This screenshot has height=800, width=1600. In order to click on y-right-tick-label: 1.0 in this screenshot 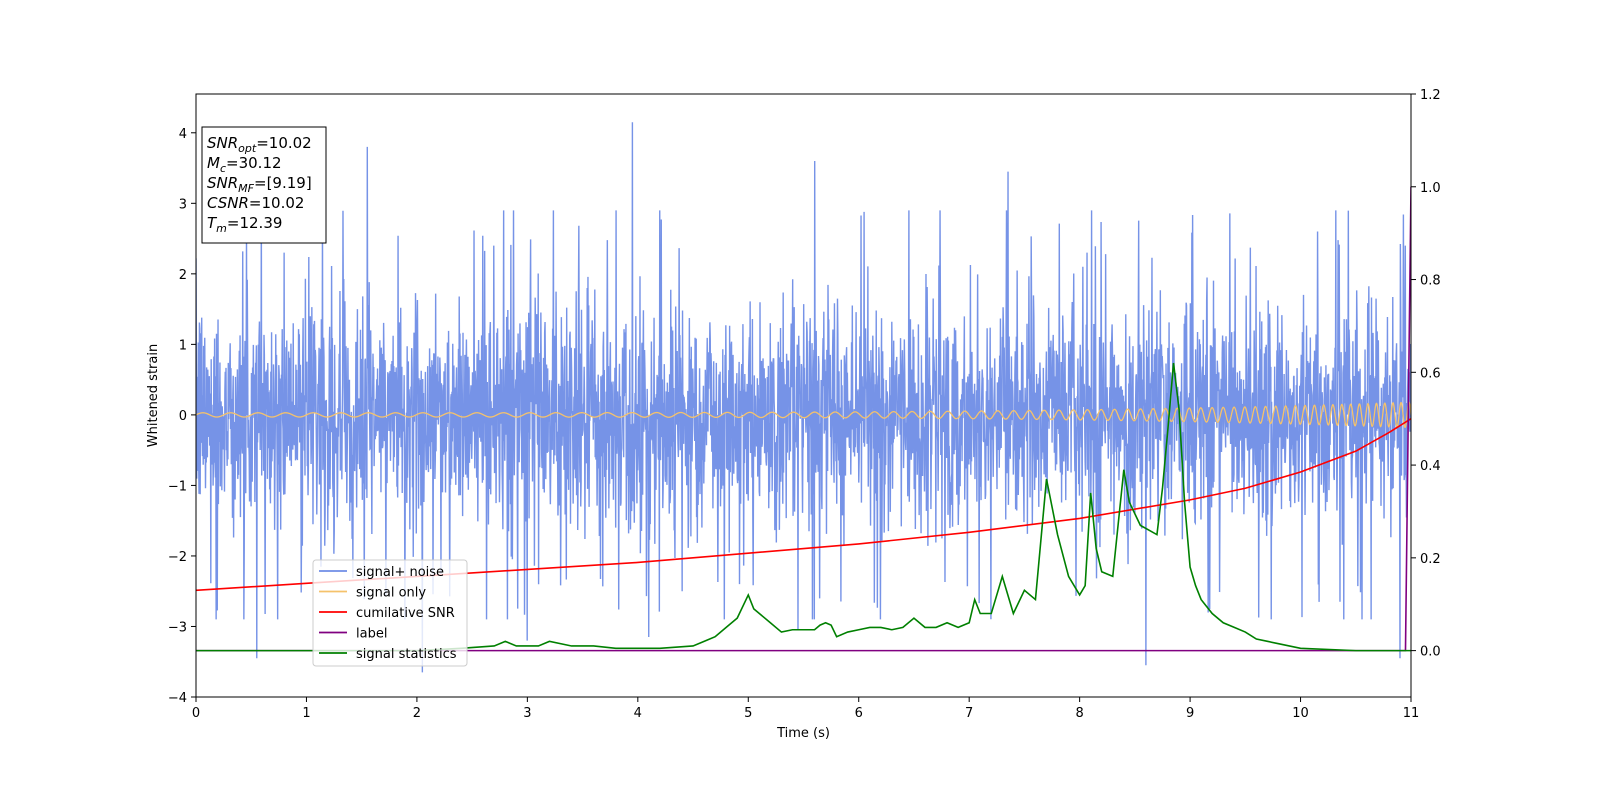, I will do `click(1430, 188)`.